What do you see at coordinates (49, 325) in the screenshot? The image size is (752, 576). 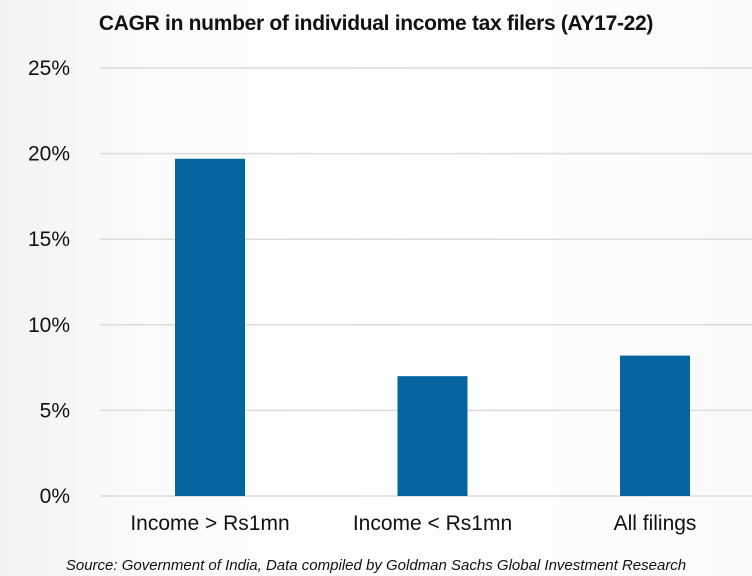 I see `y-tick-label: 10%` at bounding box center [49, 325].